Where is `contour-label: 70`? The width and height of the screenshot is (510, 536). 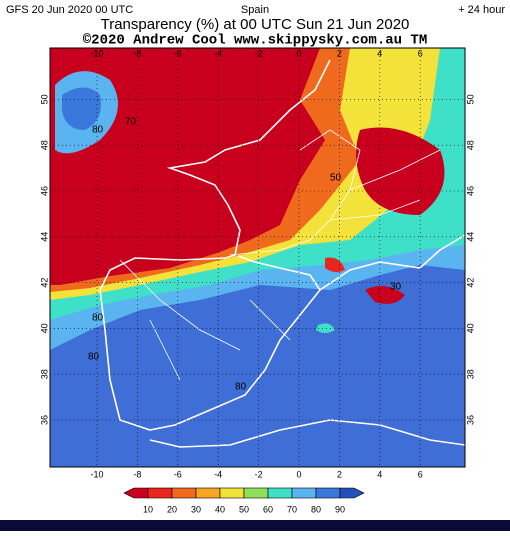
contour-label: 70 is located at coordinates (131, 122).